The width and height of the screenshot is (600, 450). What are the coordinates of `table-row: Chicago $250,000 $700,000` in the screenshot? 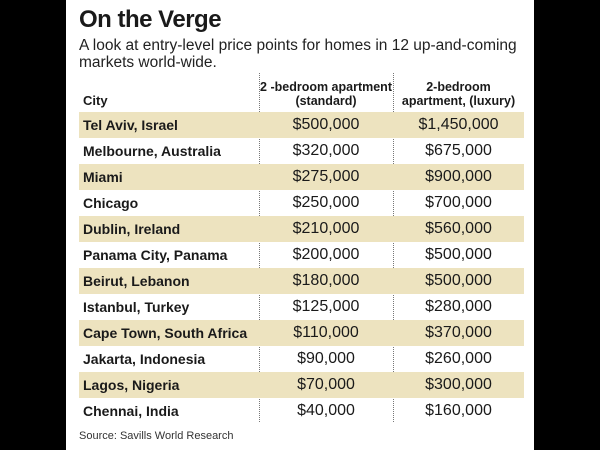 It's located at (301, 203).